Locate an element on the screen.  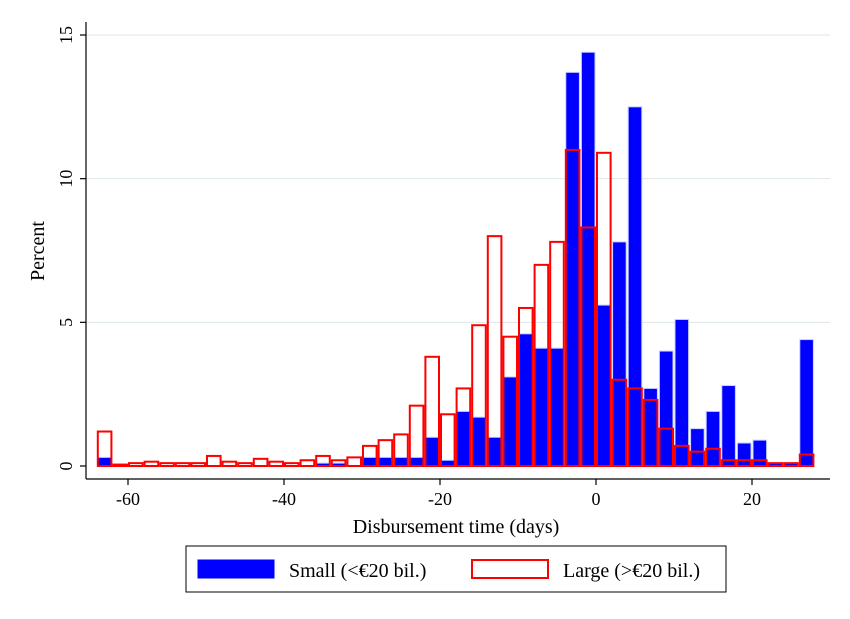
x-tick-label-20: 20 is located at coordinates (752, 499).